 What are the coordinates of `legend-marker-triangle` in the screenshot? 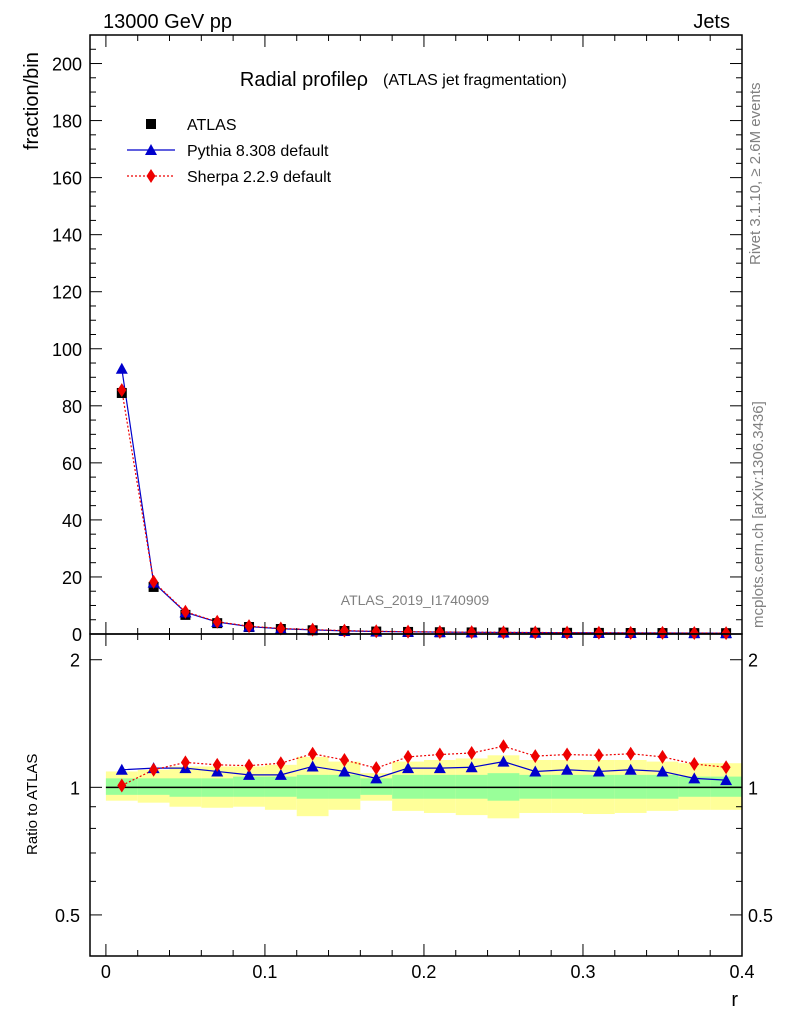 It's located at (151, 149).